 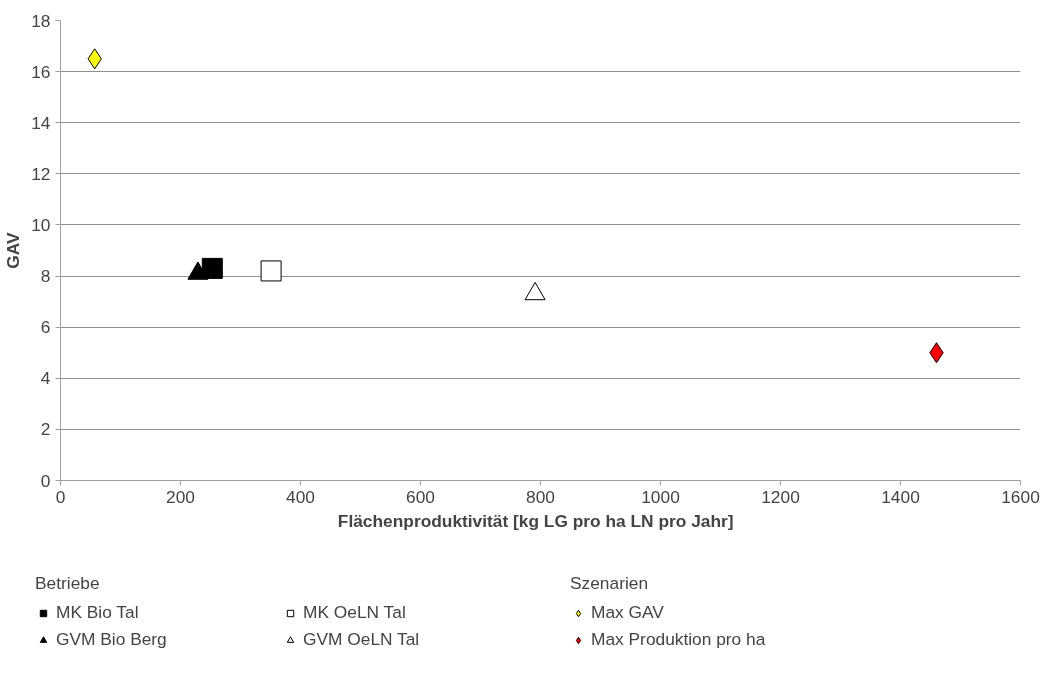 What do you see at coordinates (13, 250) in the screenshot?
I see `y-axis-title: GAV` at bounding box center [13, 250].